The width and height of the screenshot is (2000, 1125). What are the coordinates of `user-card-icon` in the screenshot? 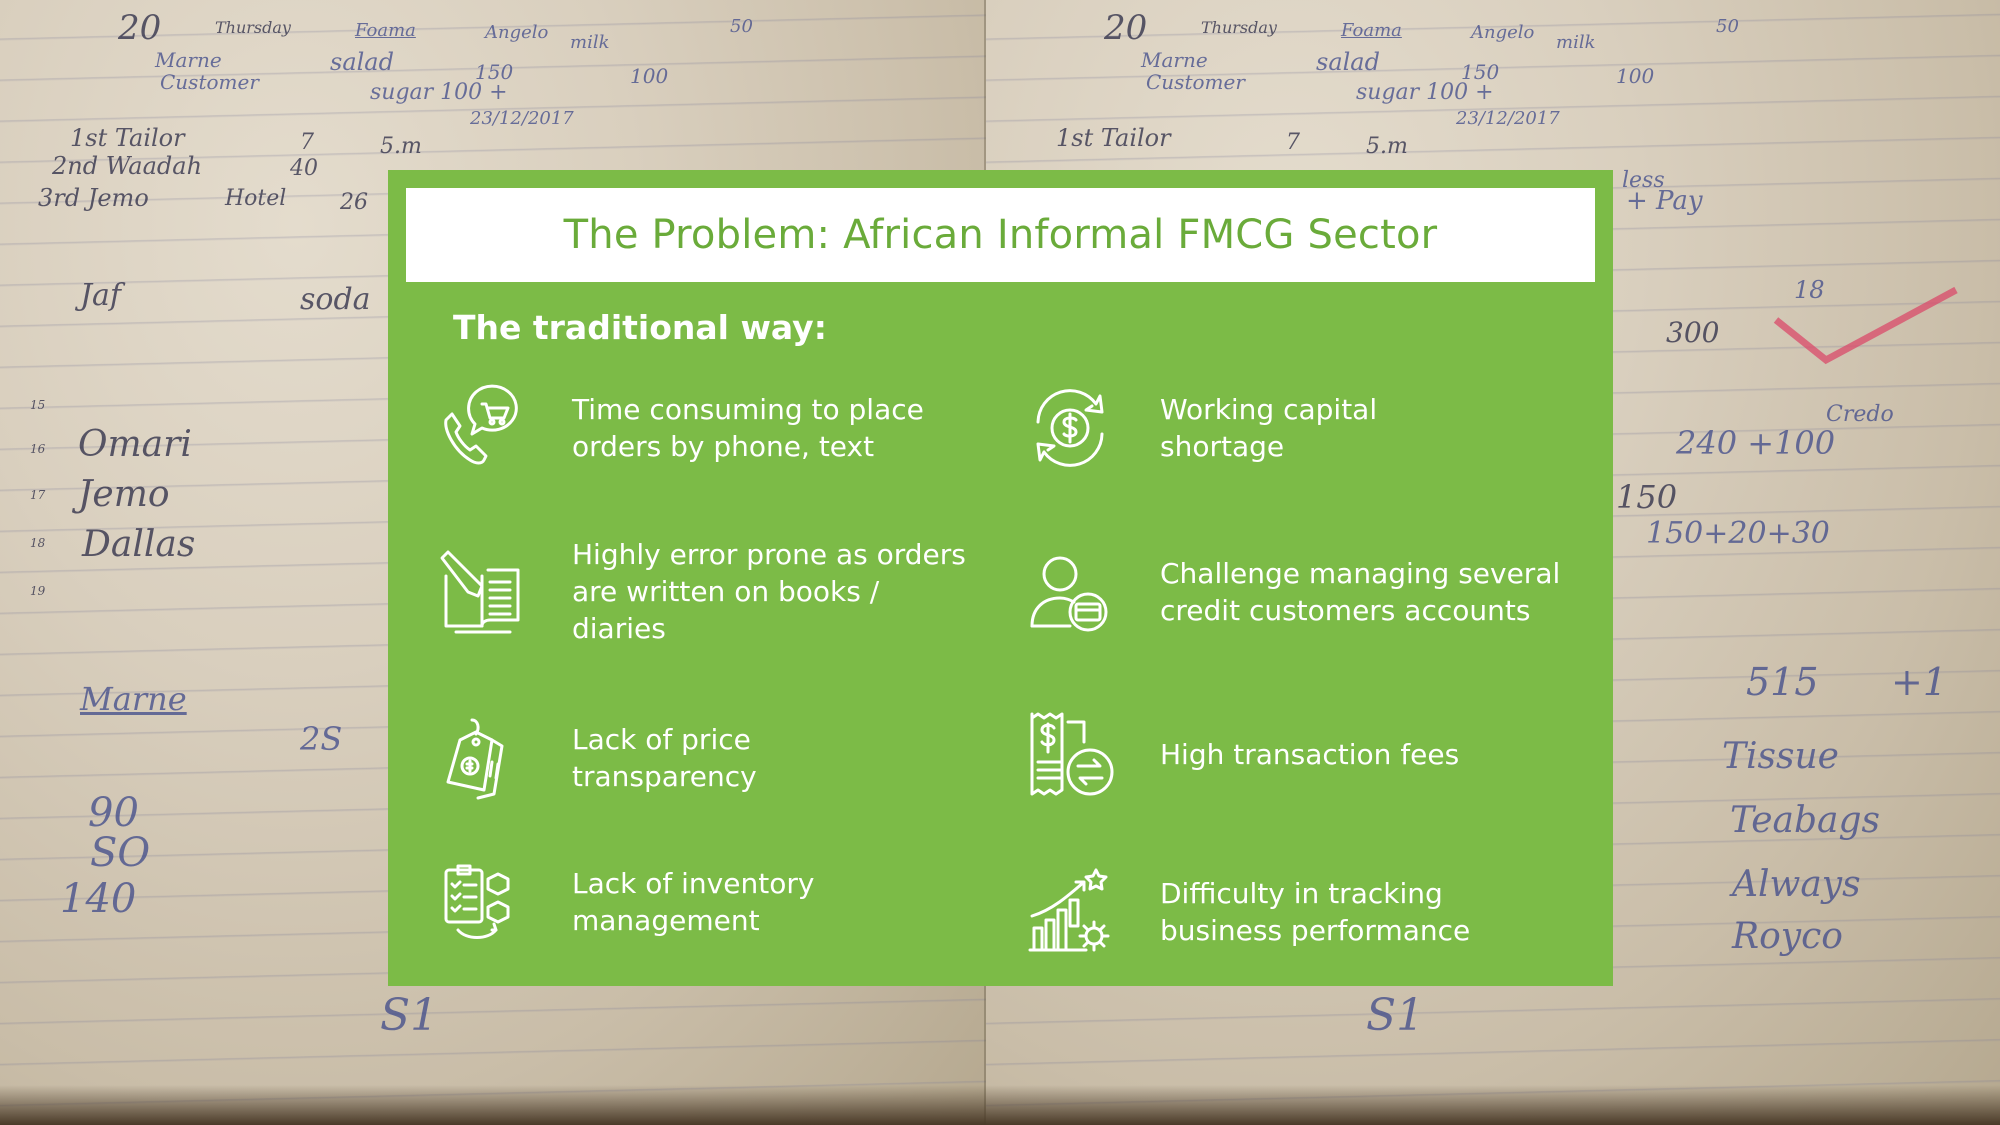 It's located at (1070, 592).